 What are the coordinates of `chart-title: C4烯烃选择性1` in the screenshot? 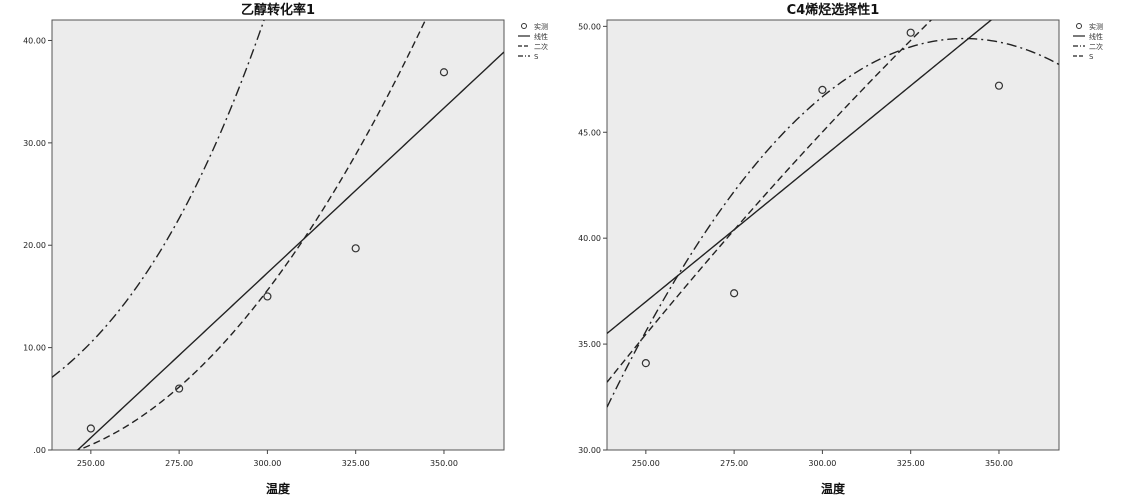 It's located at (833, 10).